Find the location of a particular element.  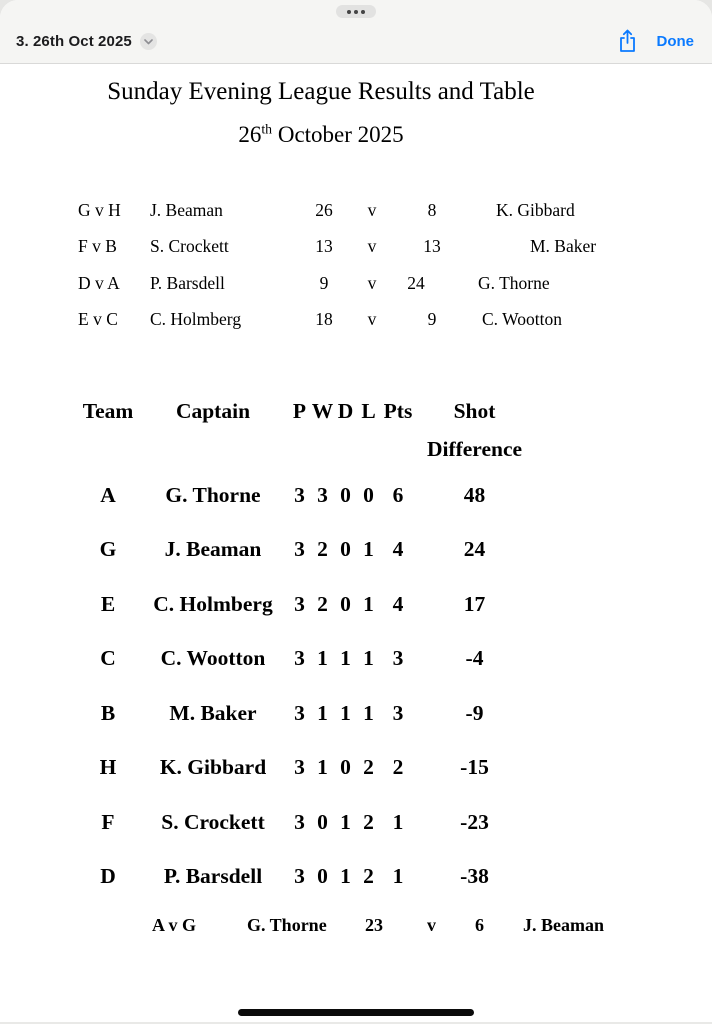

share-button is located at coordinates (627, 41).